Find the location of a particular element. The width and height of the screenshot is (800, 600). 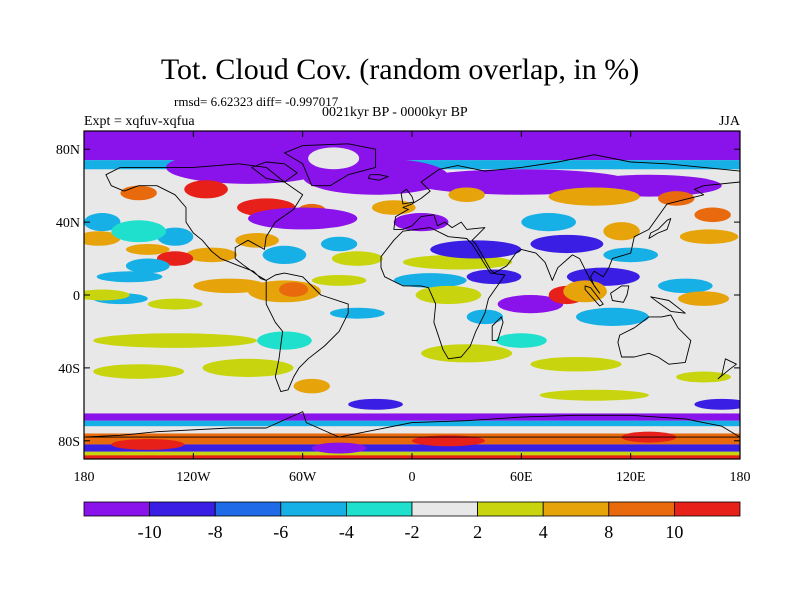

colorbar-label: -10 is located at coordinates (150, 532).